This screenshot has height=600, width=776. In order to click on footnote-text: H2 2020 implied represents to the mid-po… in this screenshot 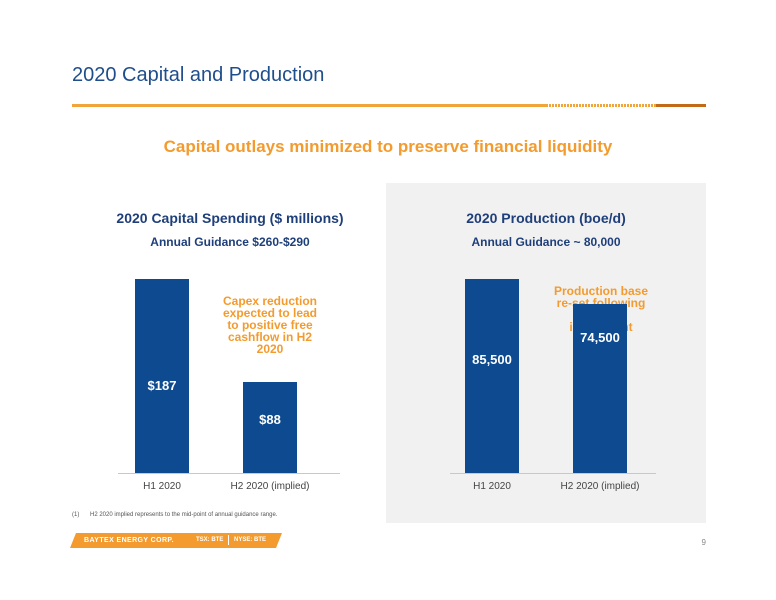, I will do `click(184, 515)`.